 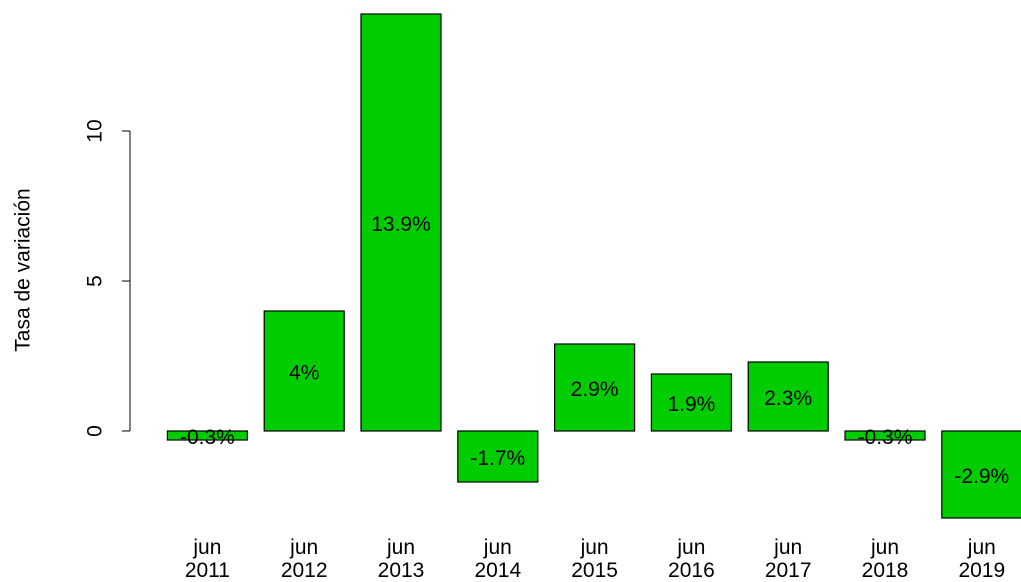 What do you see at coordinates (594, 559) in the screenshot?
I see `x-tick-label: jun 2015` at bounding box center [594, 559].